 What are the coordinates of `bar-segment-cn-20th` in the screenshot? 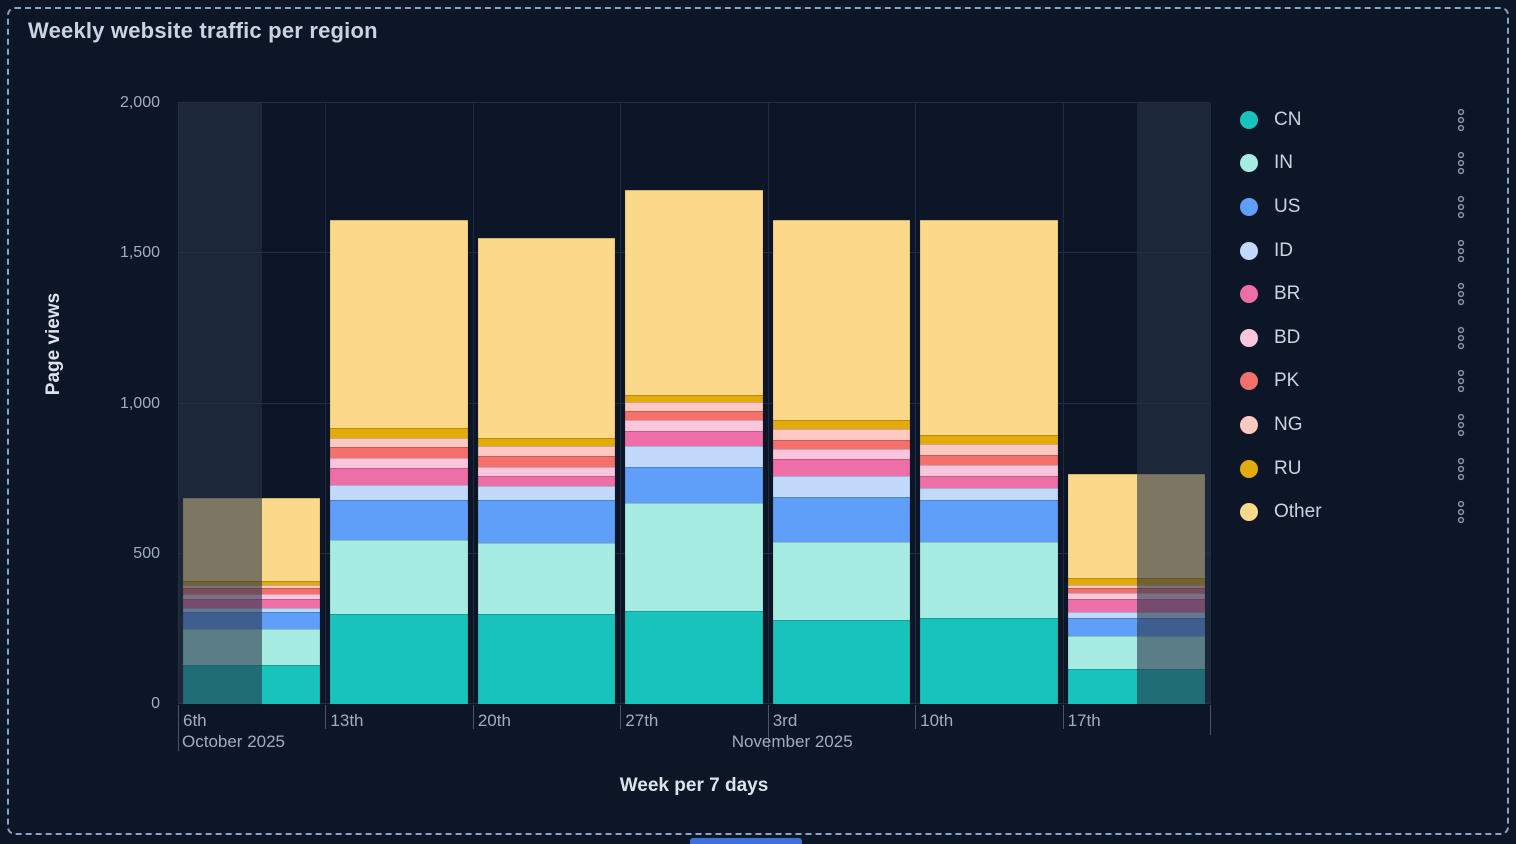 It's located at (546, 658).